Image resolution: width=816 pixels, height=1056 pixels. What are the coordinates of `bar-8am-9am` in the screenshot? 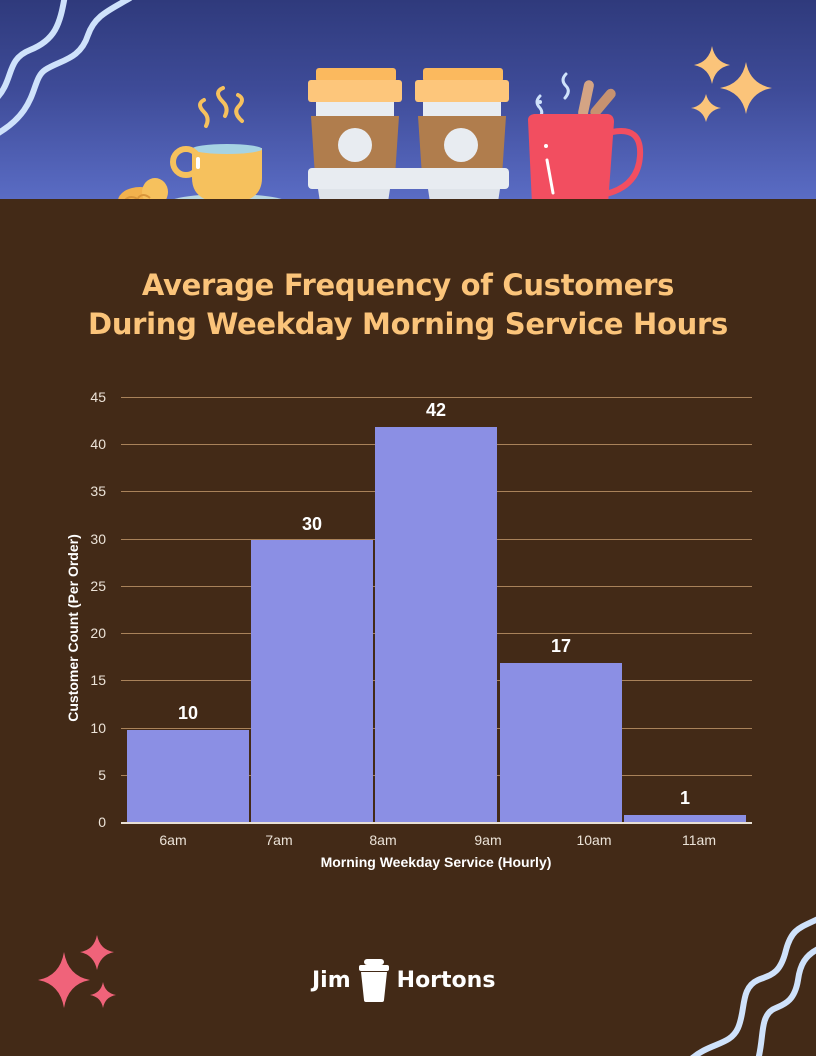 It's located at (436, 624).